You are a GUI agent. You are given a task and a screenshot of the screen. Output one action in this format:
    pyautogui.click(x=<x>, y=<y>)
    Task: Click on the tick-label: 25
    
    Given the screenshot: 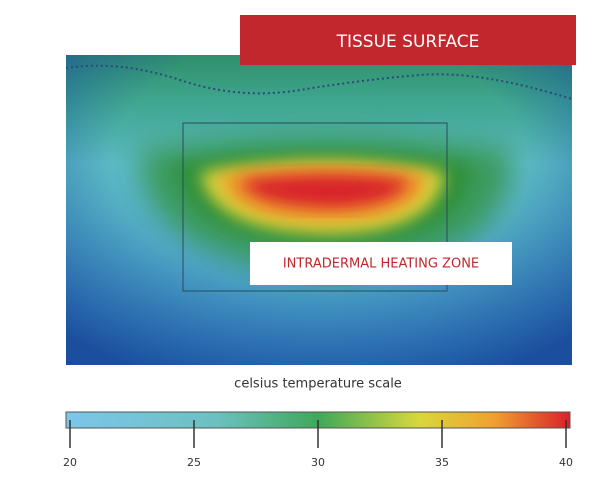 What is the action you would take?
    pyautogui.click(x=194, y=462)
    